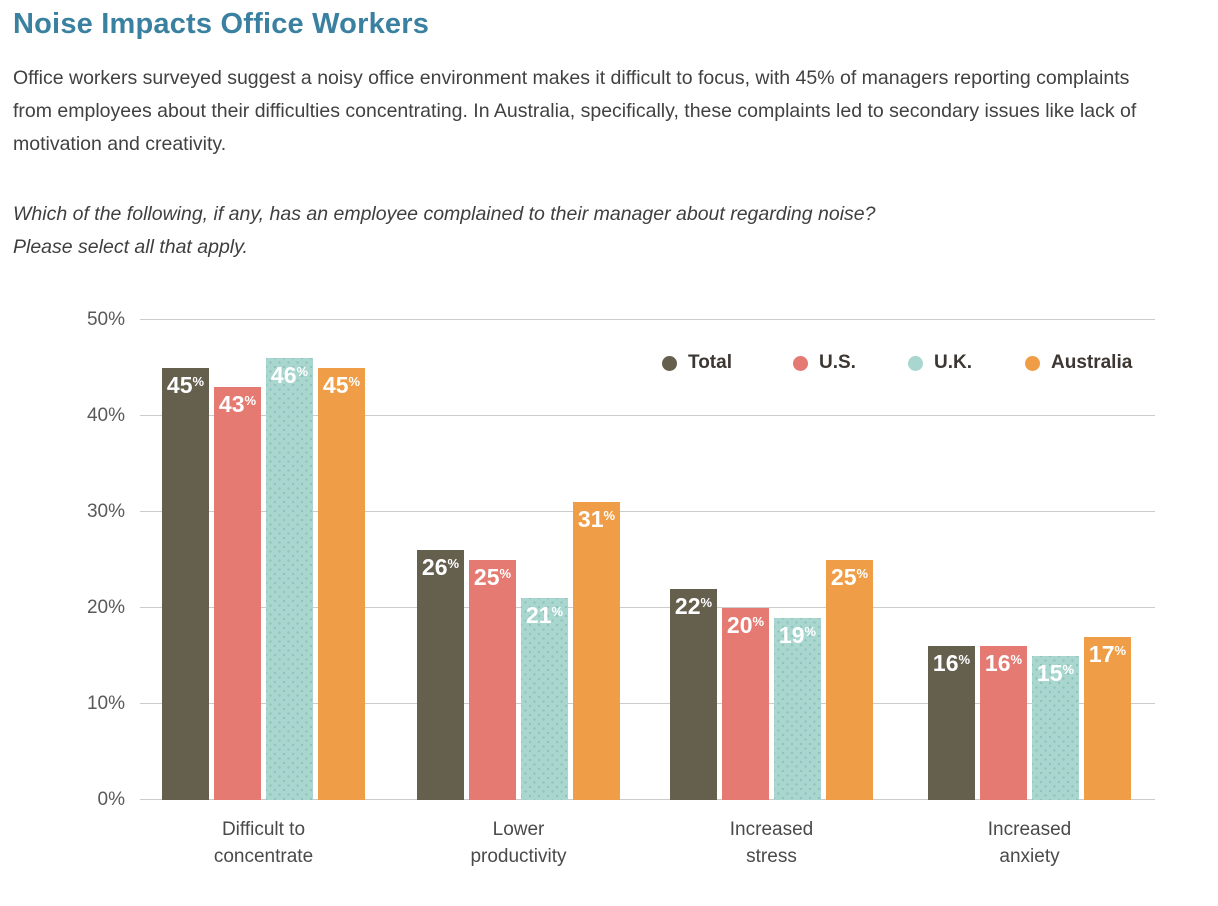 The height and width of the screenshot is (906, 1218). What do you see at coordinates (544, 615) in the screenshot?
I see `bar-value-label: 21%` at bounding box center [544, 615].